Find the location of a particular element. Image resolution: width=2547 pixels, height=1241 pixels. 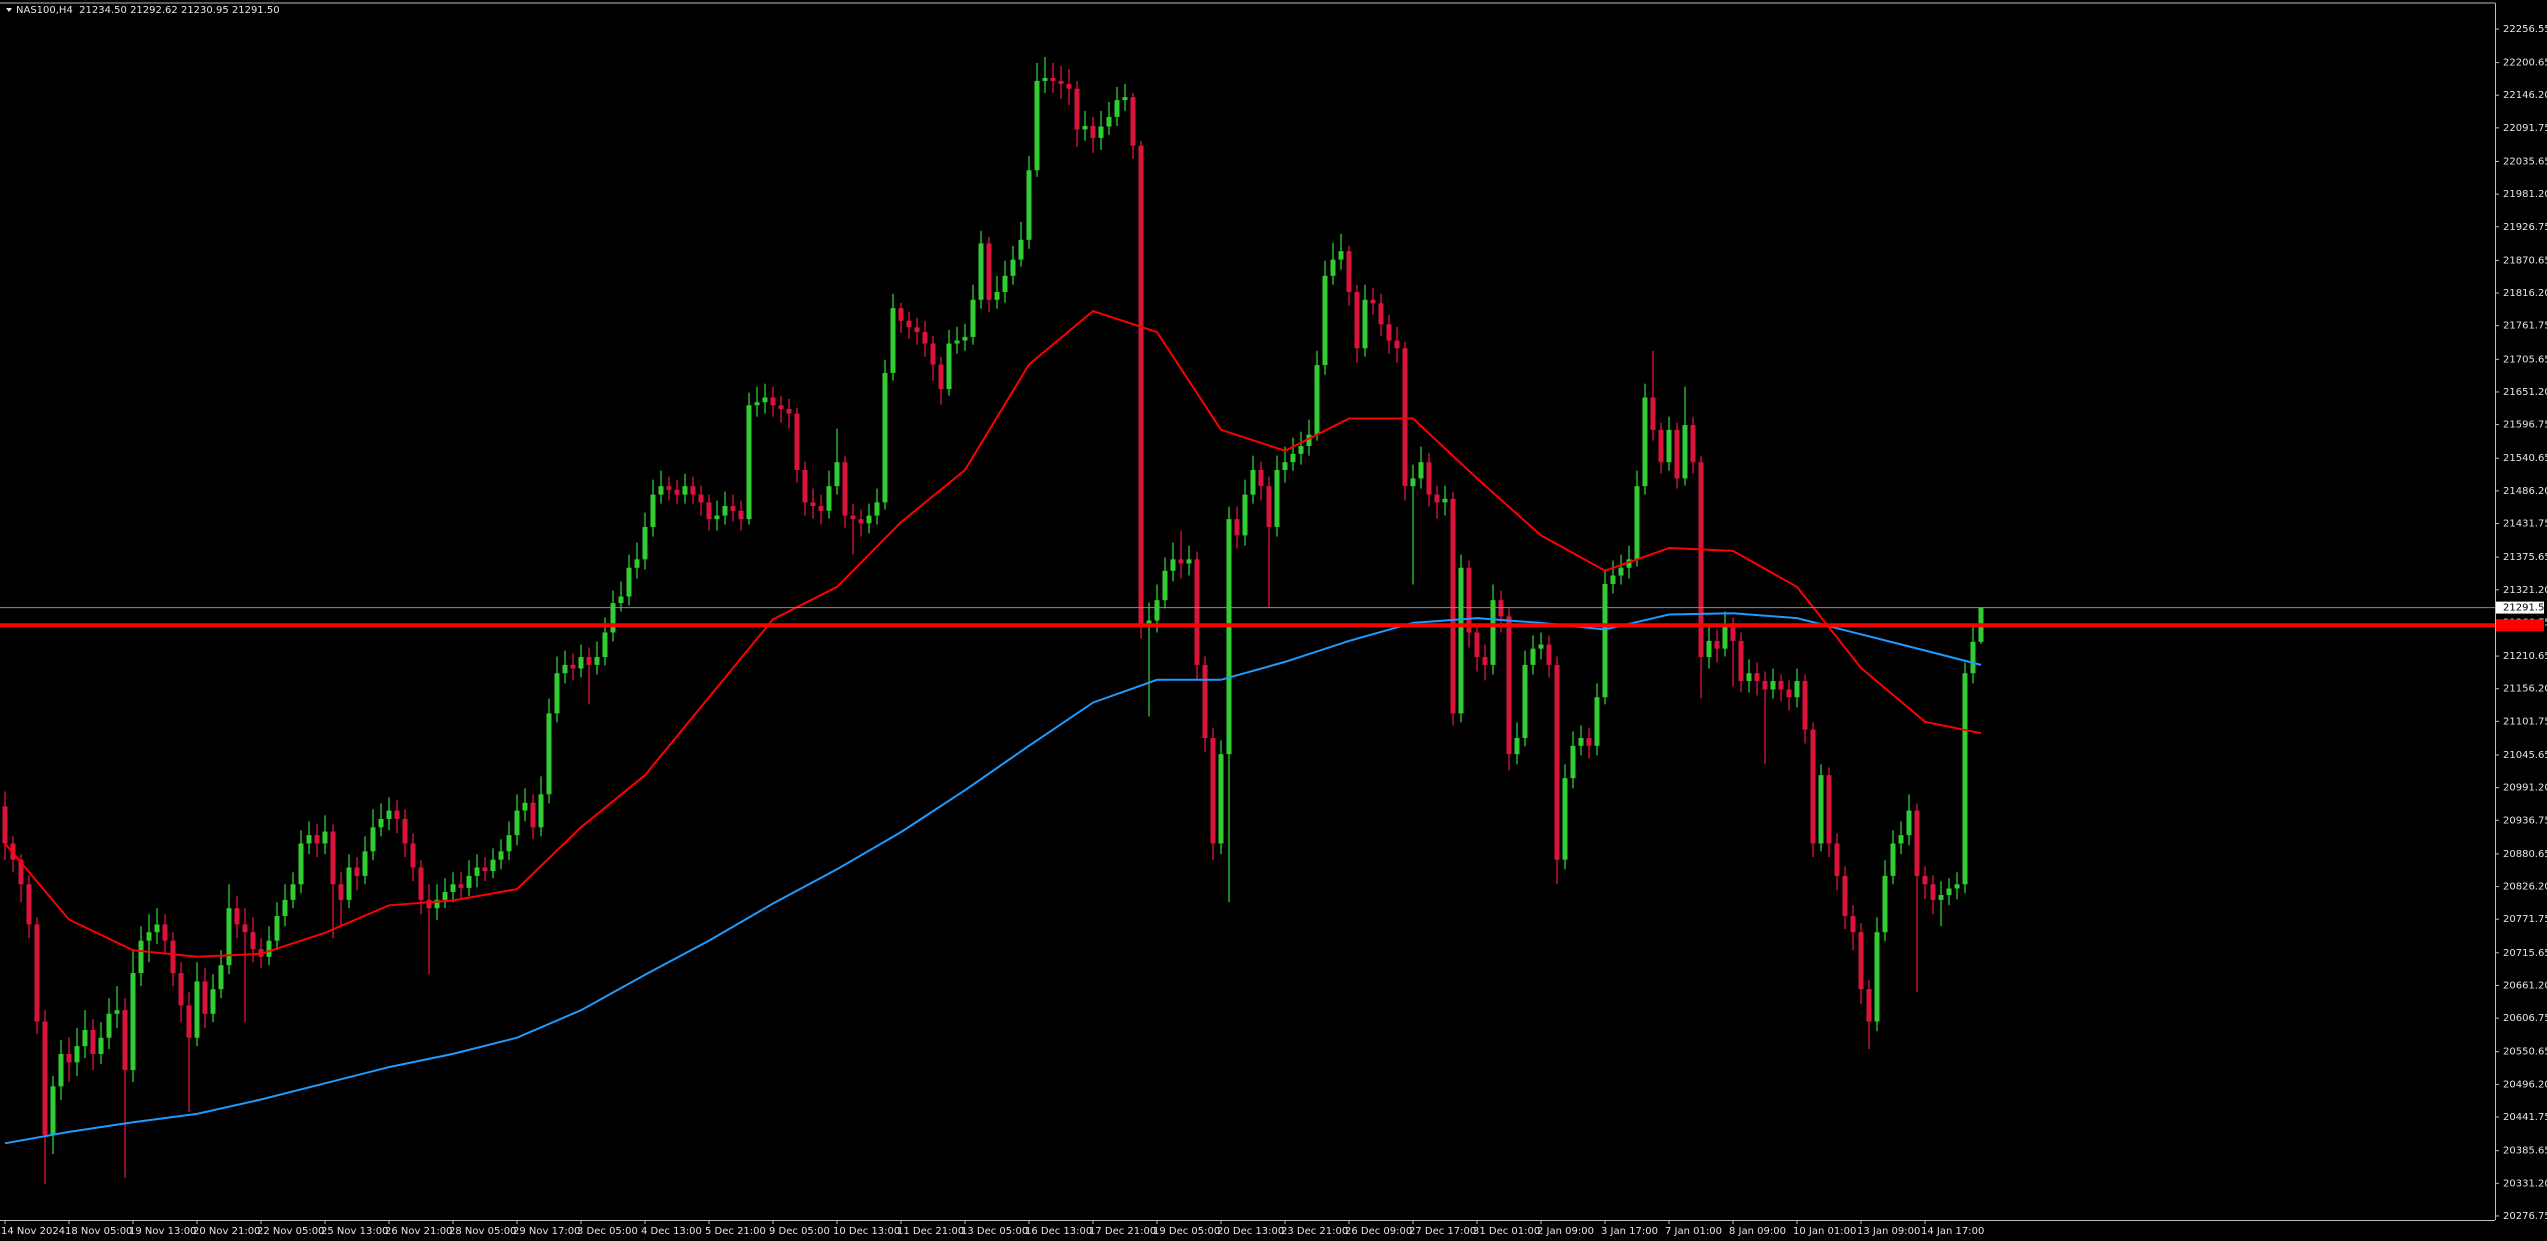

y-tick-label: 20606.75 is located at coordinates (2525, 1018).